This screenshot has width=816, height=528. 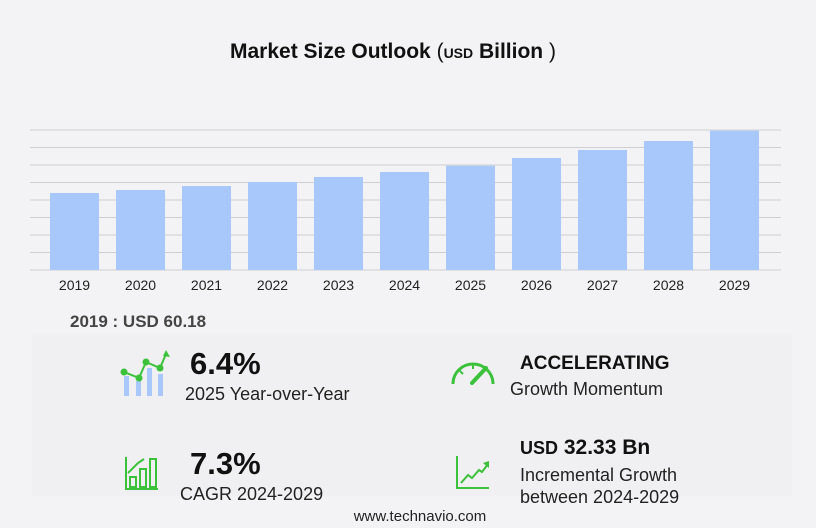 I want to click on title-unit-word: Billion, so click(x=511, y=51).